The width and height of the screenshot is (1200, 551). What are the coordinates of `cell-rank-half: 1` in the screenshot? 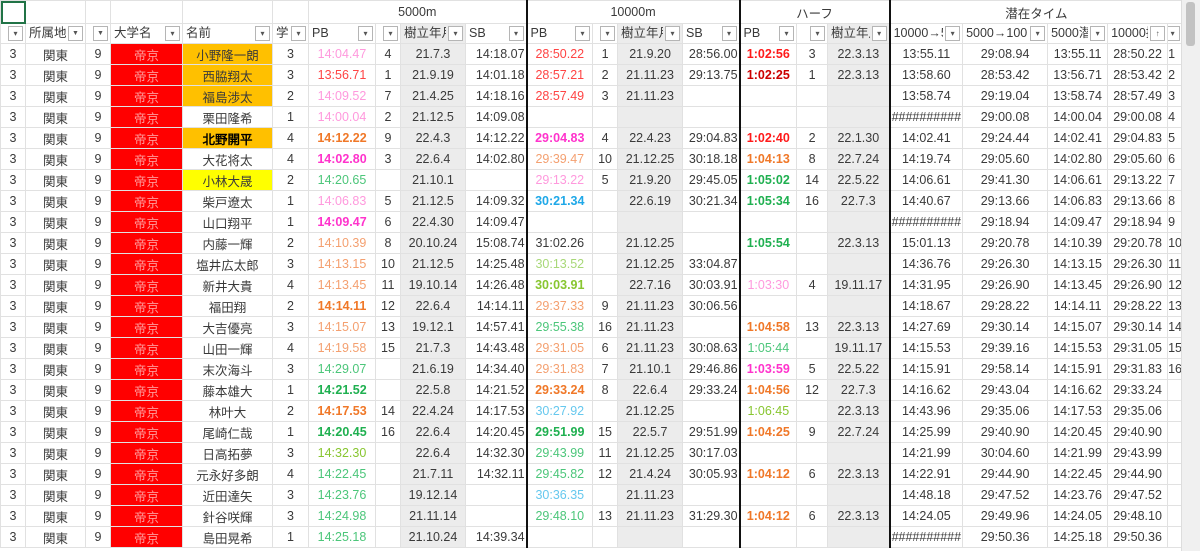 It's located at (812, 75).